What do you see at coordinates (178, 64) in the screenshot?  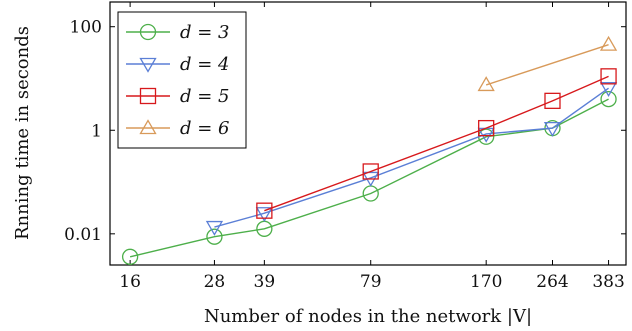 I see `legend-entry: d = 4` at bounding box center [178, 64].